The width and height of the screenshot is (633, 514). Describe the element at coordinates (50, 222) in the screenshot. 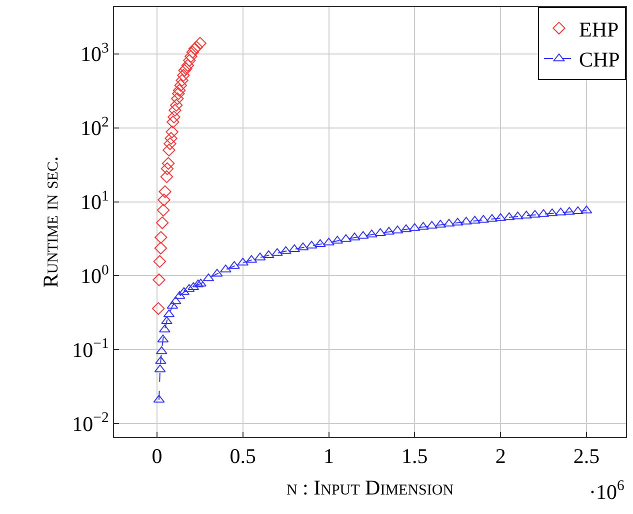

I see `y-axis-title: Runtime in sec.` at that location.